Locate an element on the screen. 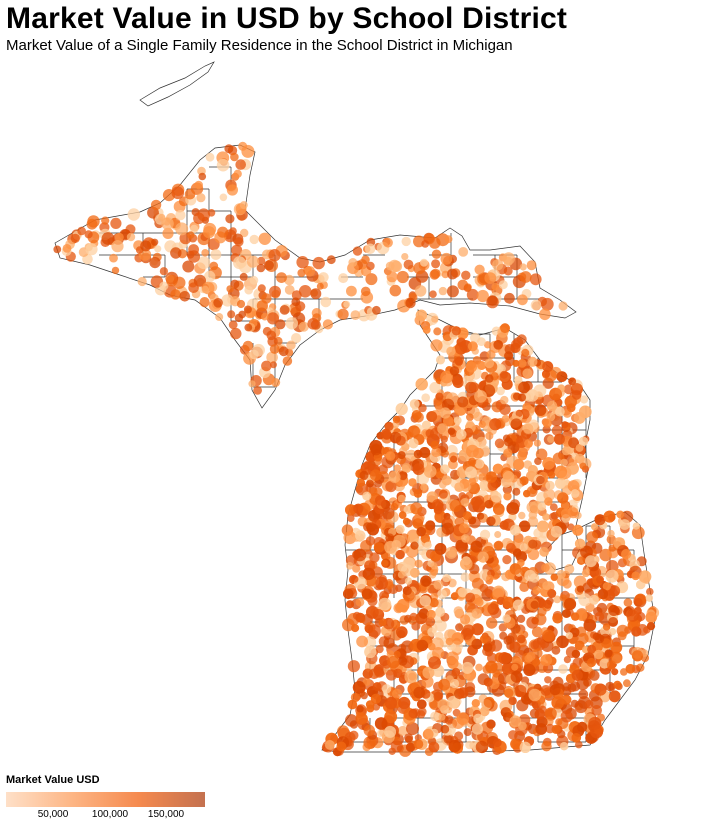 The image size is (710, 825). legend-title: Market Value USD is located at coordinates (53, 780).